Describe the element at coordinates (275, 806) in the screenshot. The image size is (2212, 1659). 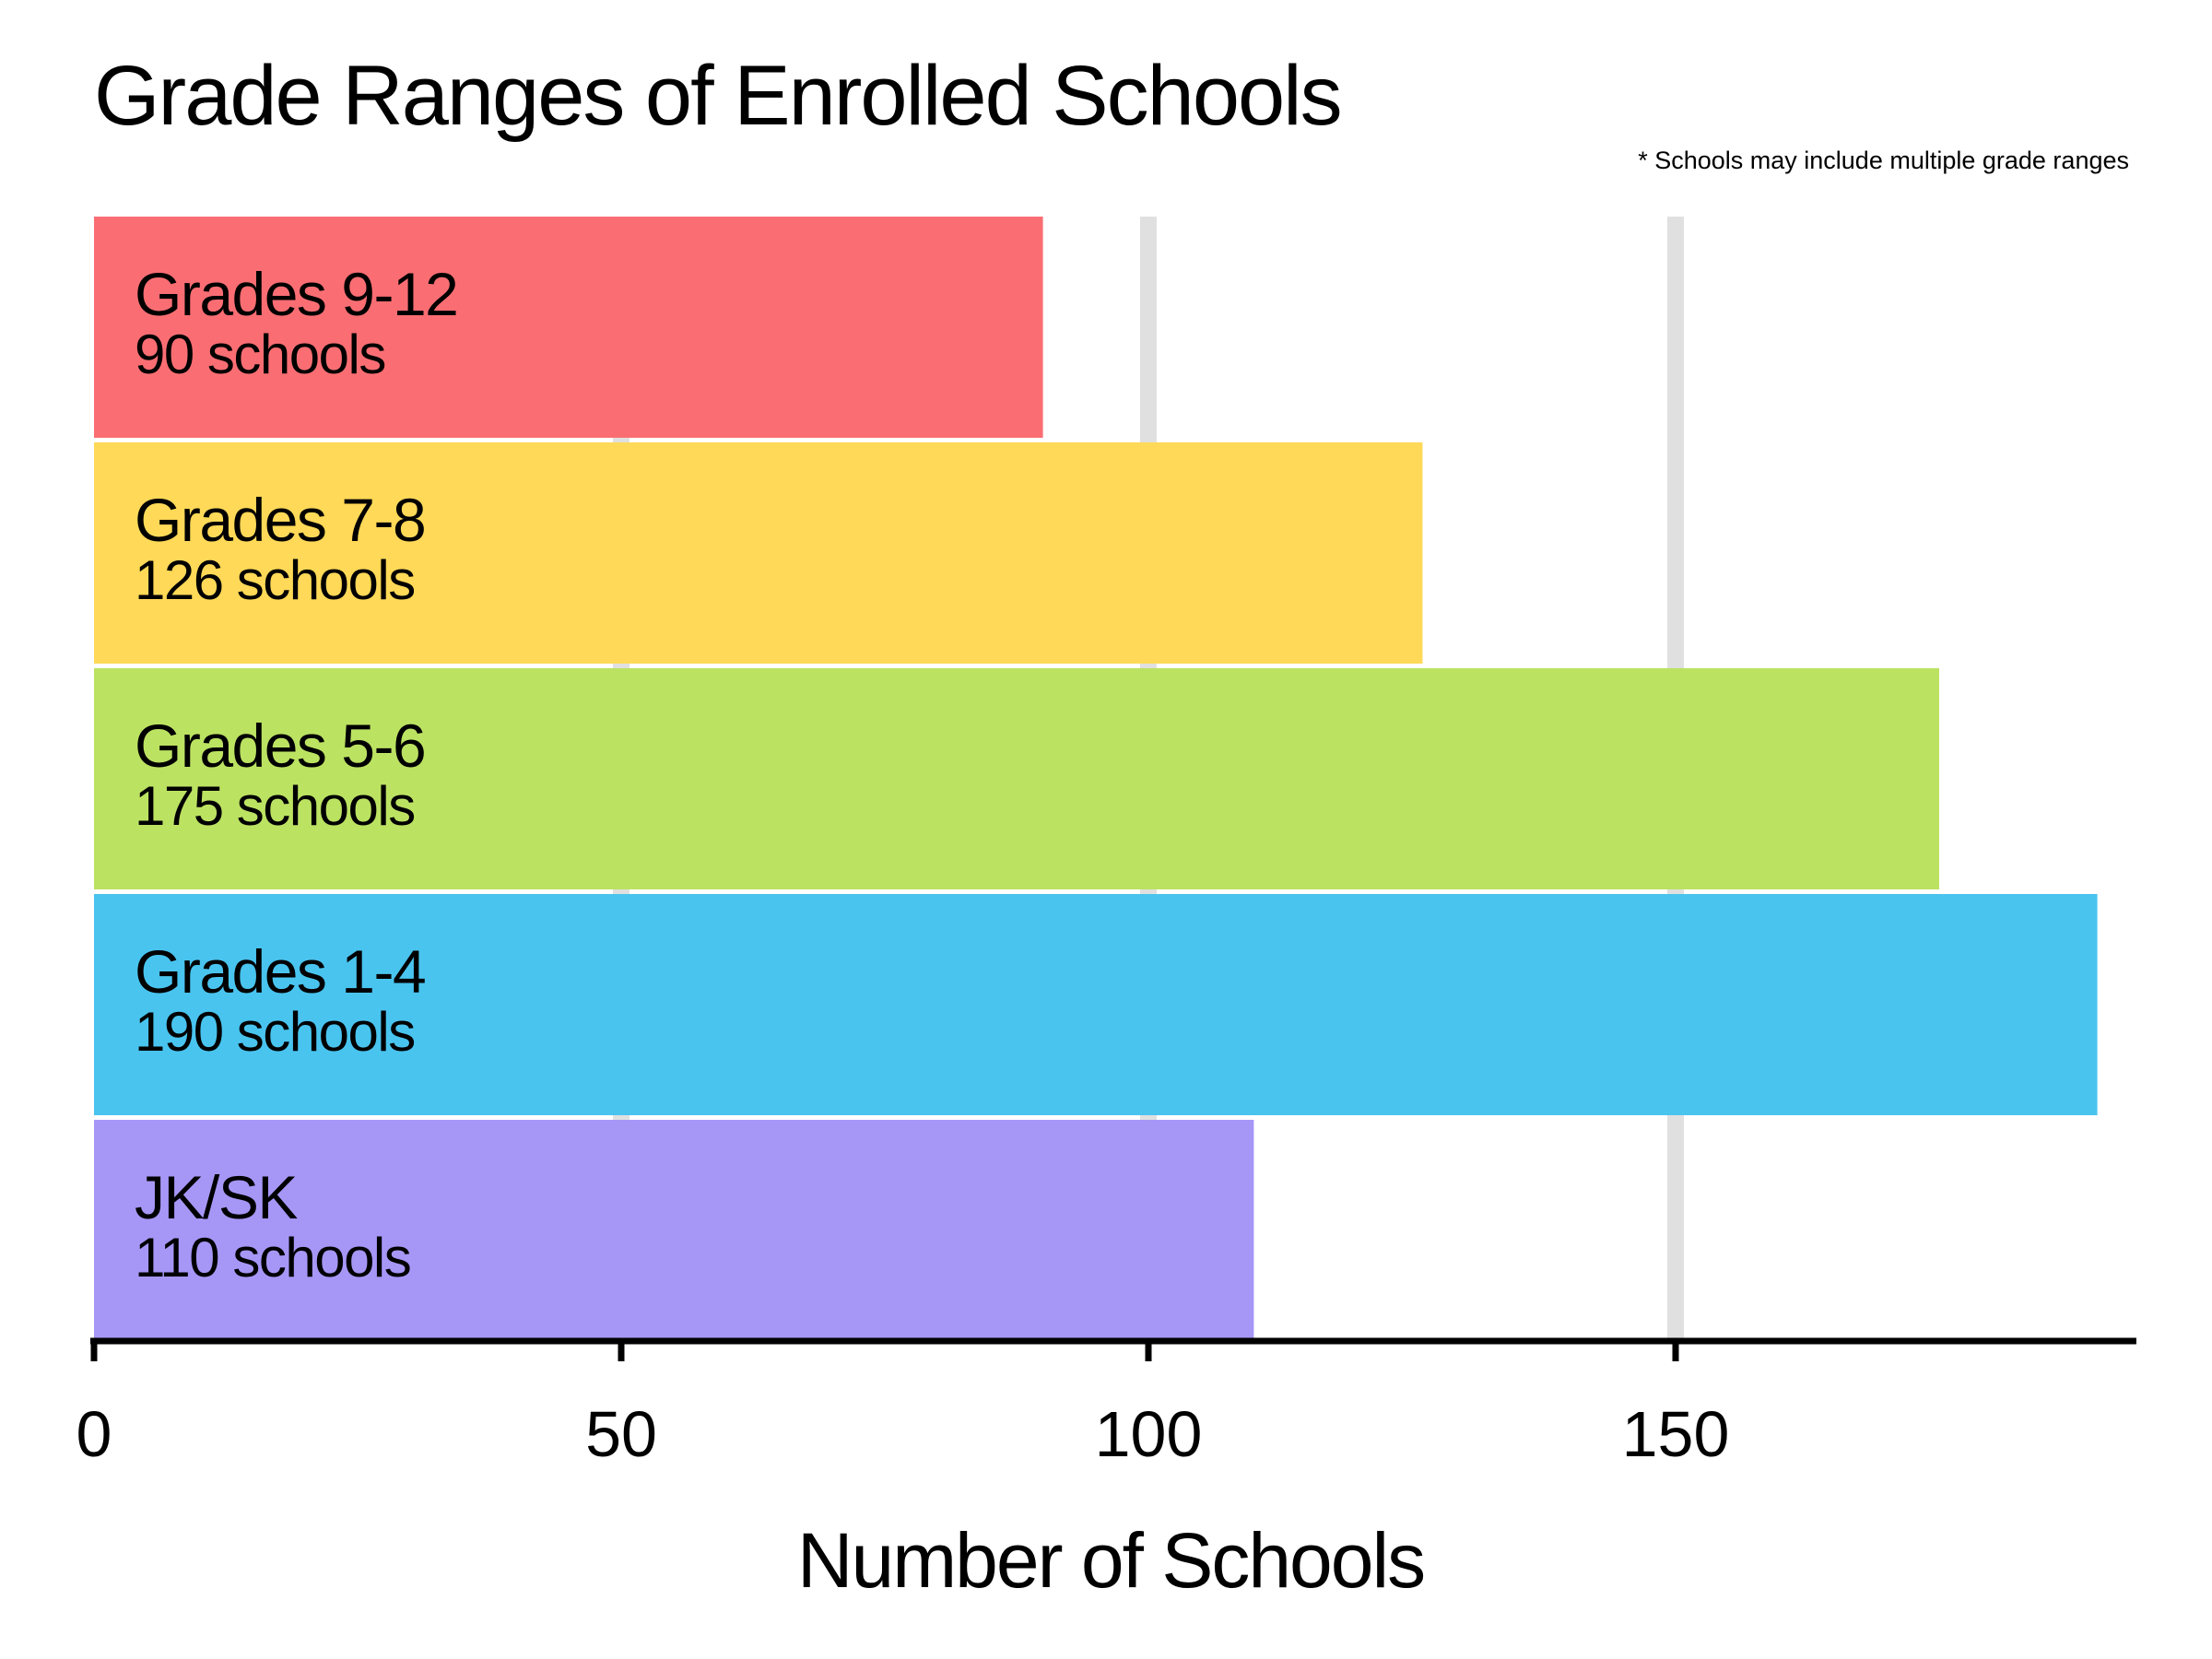
I see `bar-value-label: 175 schools` at that location.